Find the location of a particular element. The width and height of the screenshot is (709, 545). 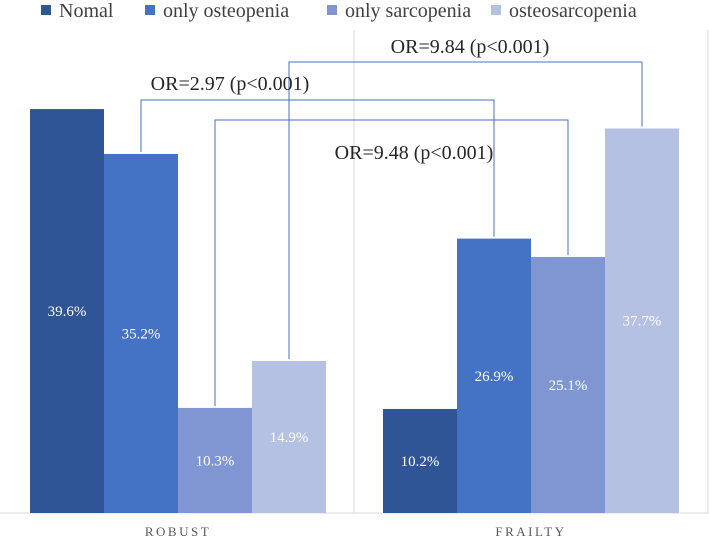

data-label-frailty-only-osteopenia: 26.9% is located at coordinates (494, 377).